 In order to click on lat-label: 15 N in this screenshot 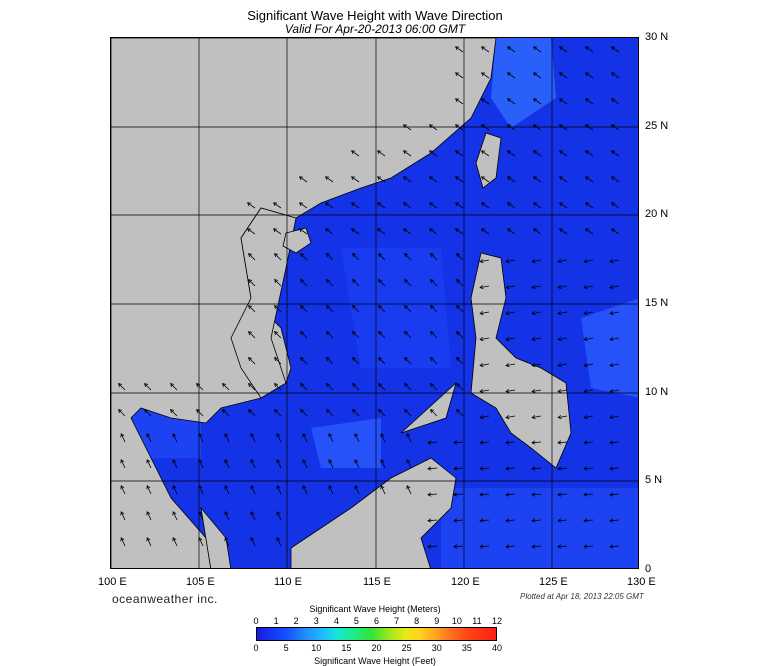, I will do `click(657, 303)`.